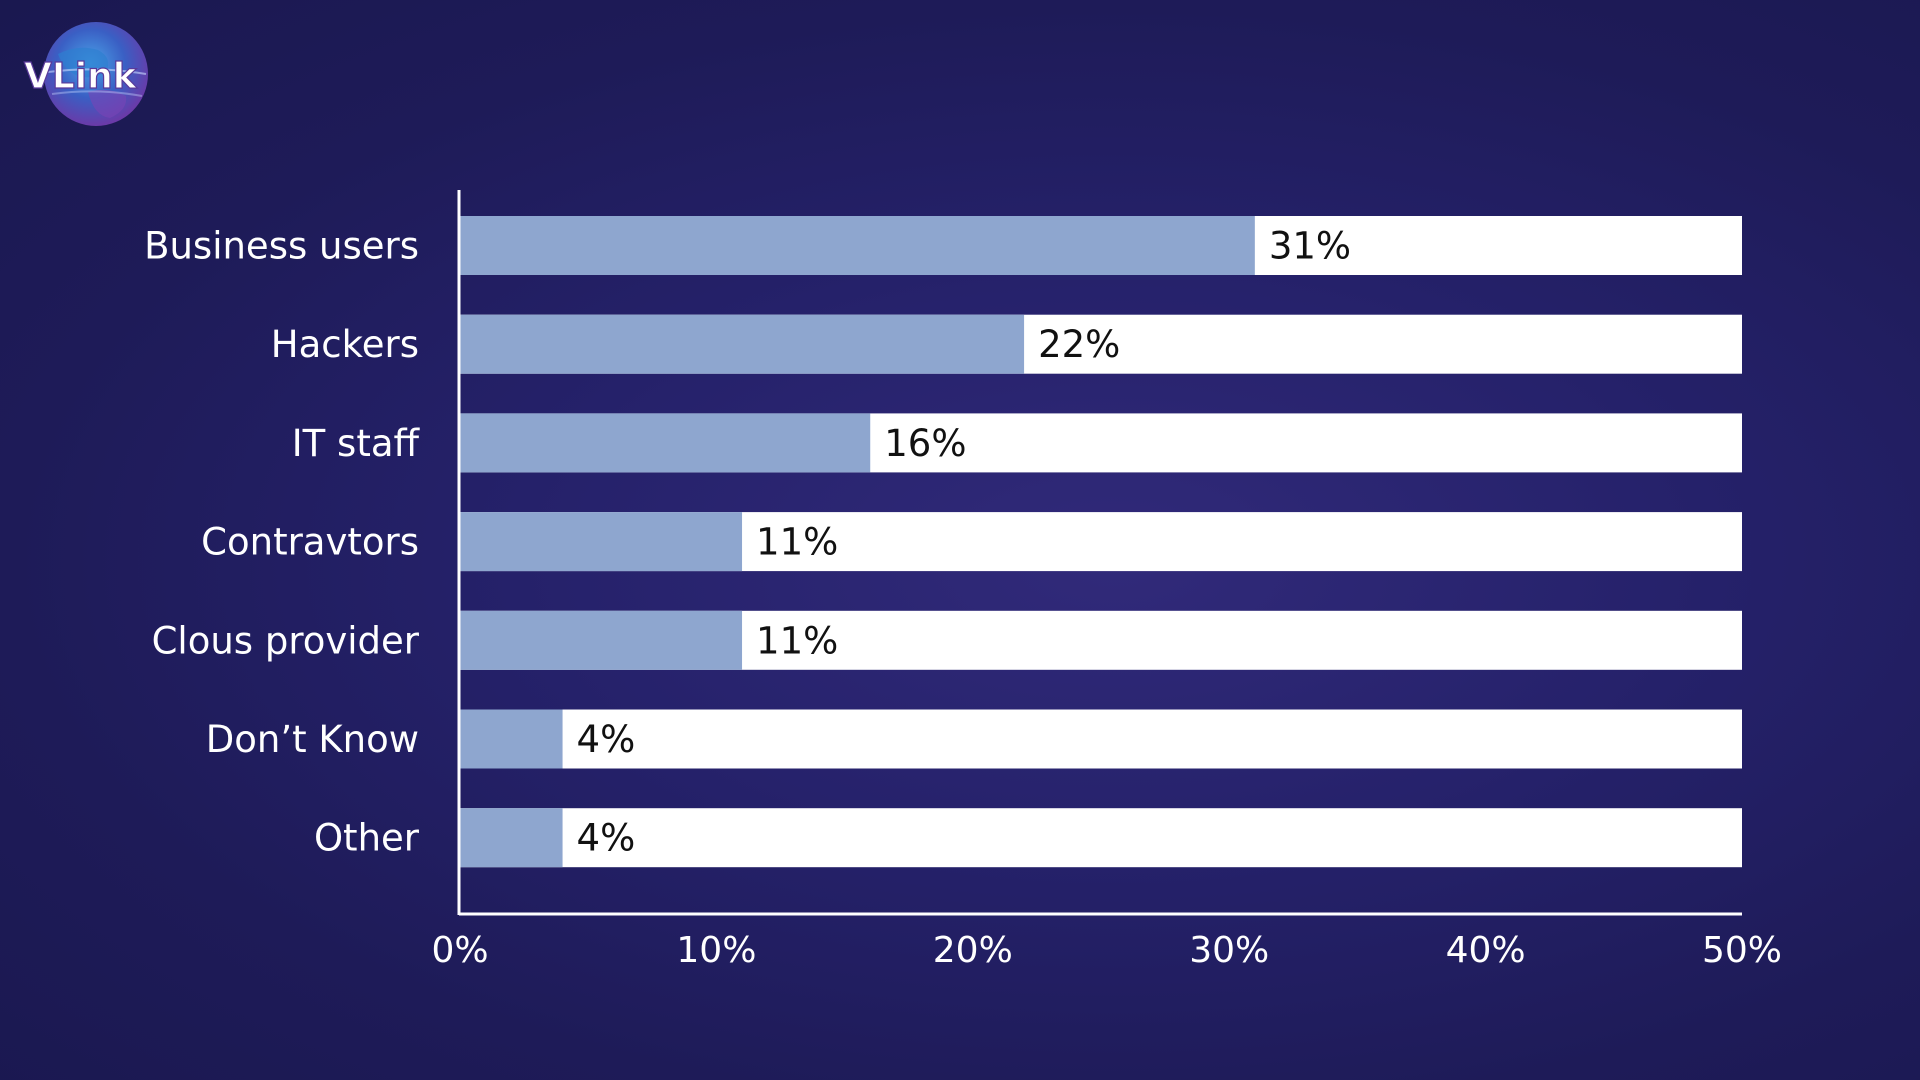 The height and width of the screenshot is (1080, 1920). Describe the element at coordinates (1486, 950) in the screenshot. I see `x-tick-label: 40%` at that location.